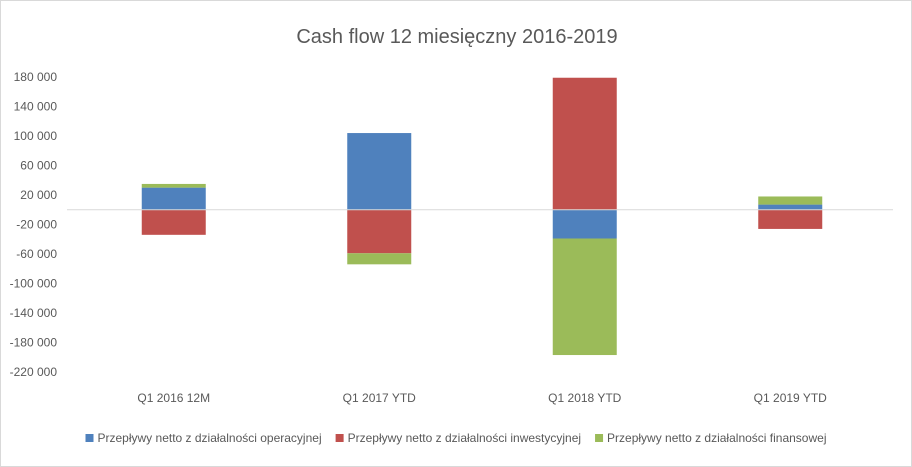  What do you see at coordinates (38, 195) in the screenshot?
I see `y-tick-label: 20 000` at bounding box center [38, 195].